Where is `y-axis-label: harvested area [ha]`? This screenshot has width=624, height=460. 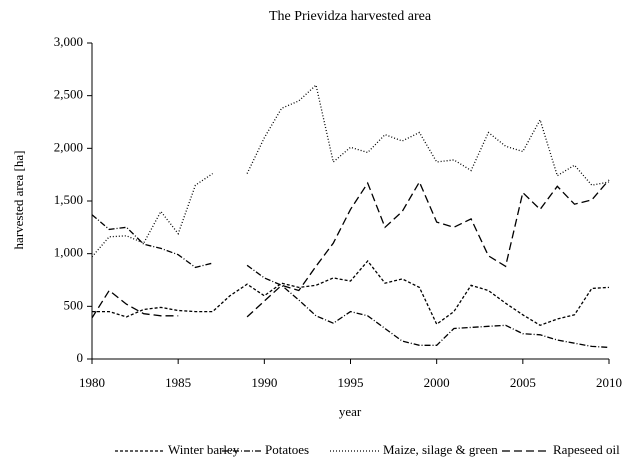 y-axis-label: harvested area [ha] is located at coordinates (18, 200).